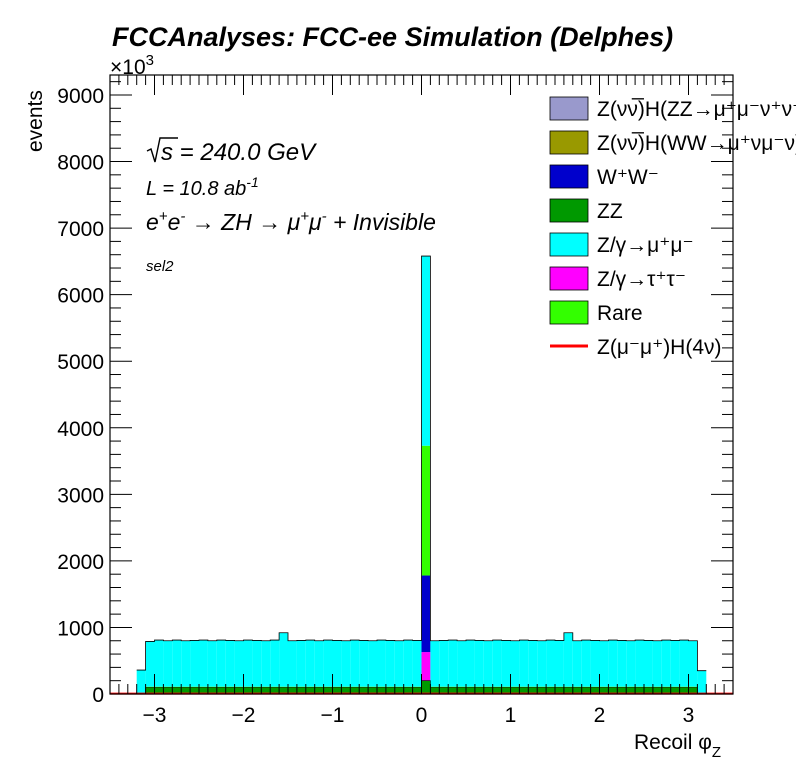 The width and height of the screenshot is (796, 772). Describe the element at coordinates (98, 695) in the screenshot. I see `y-tick-label: 0` at that location.